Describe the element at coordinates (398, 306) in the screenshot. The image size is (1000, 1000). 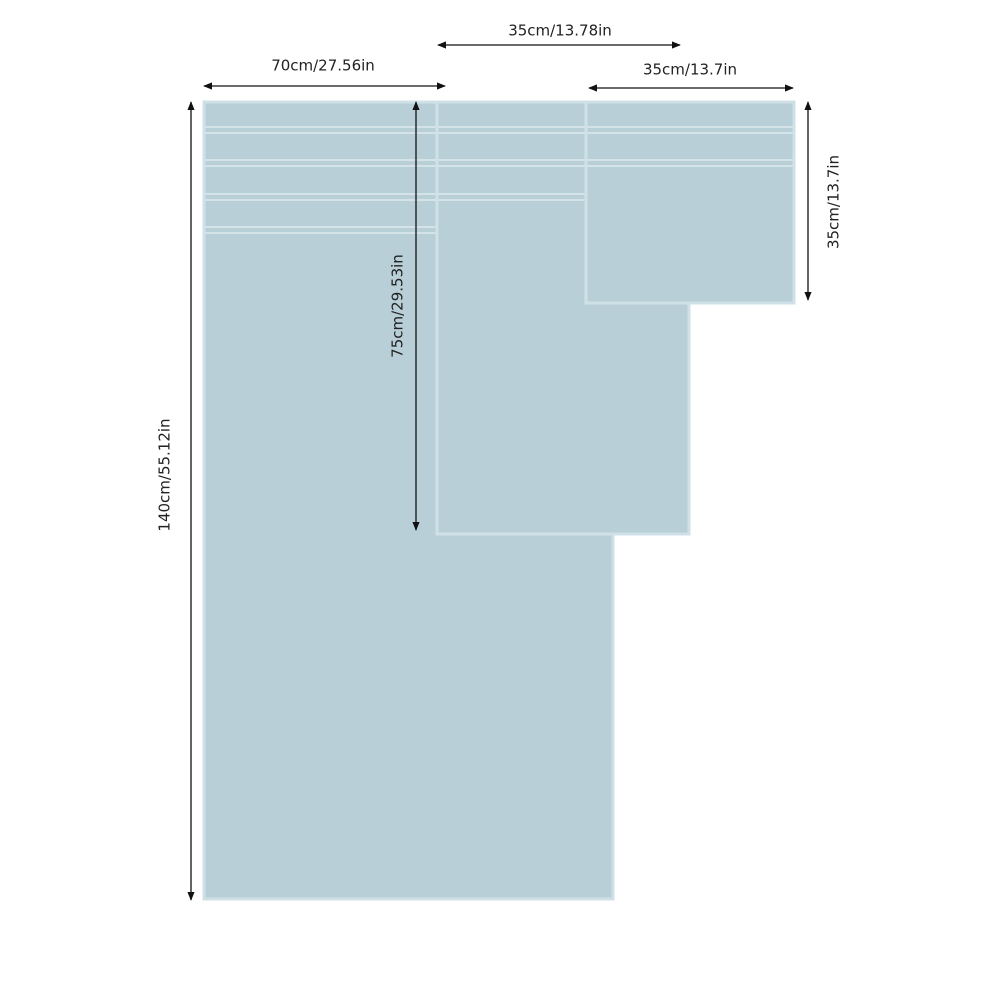
I see `height-label: 75cm/29.53in` at that location.